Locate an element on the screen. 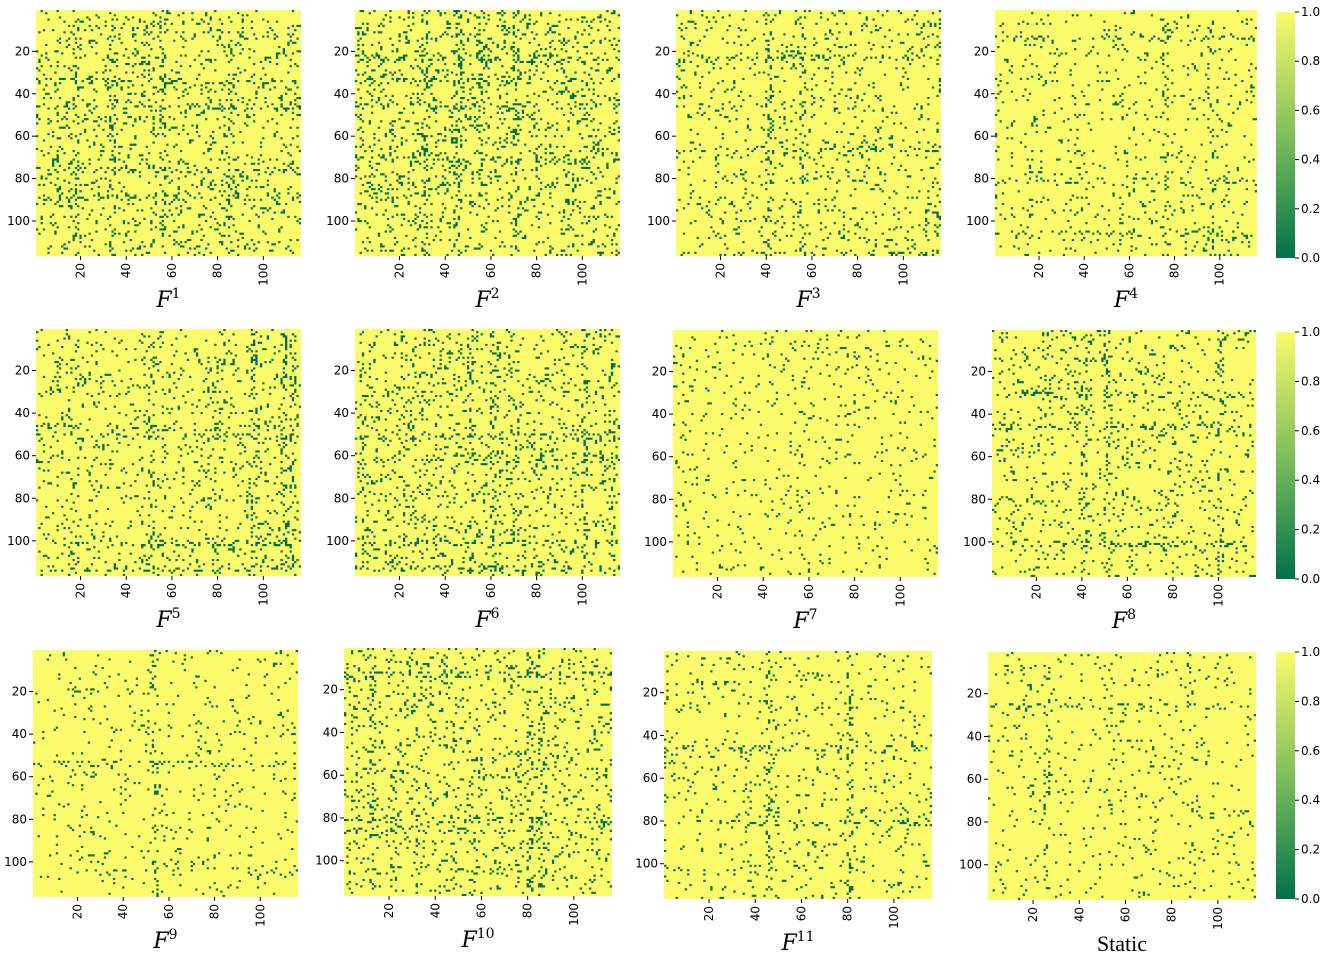  colorbar-tick-label: 0.8 is located at coordinates (1310, 381).